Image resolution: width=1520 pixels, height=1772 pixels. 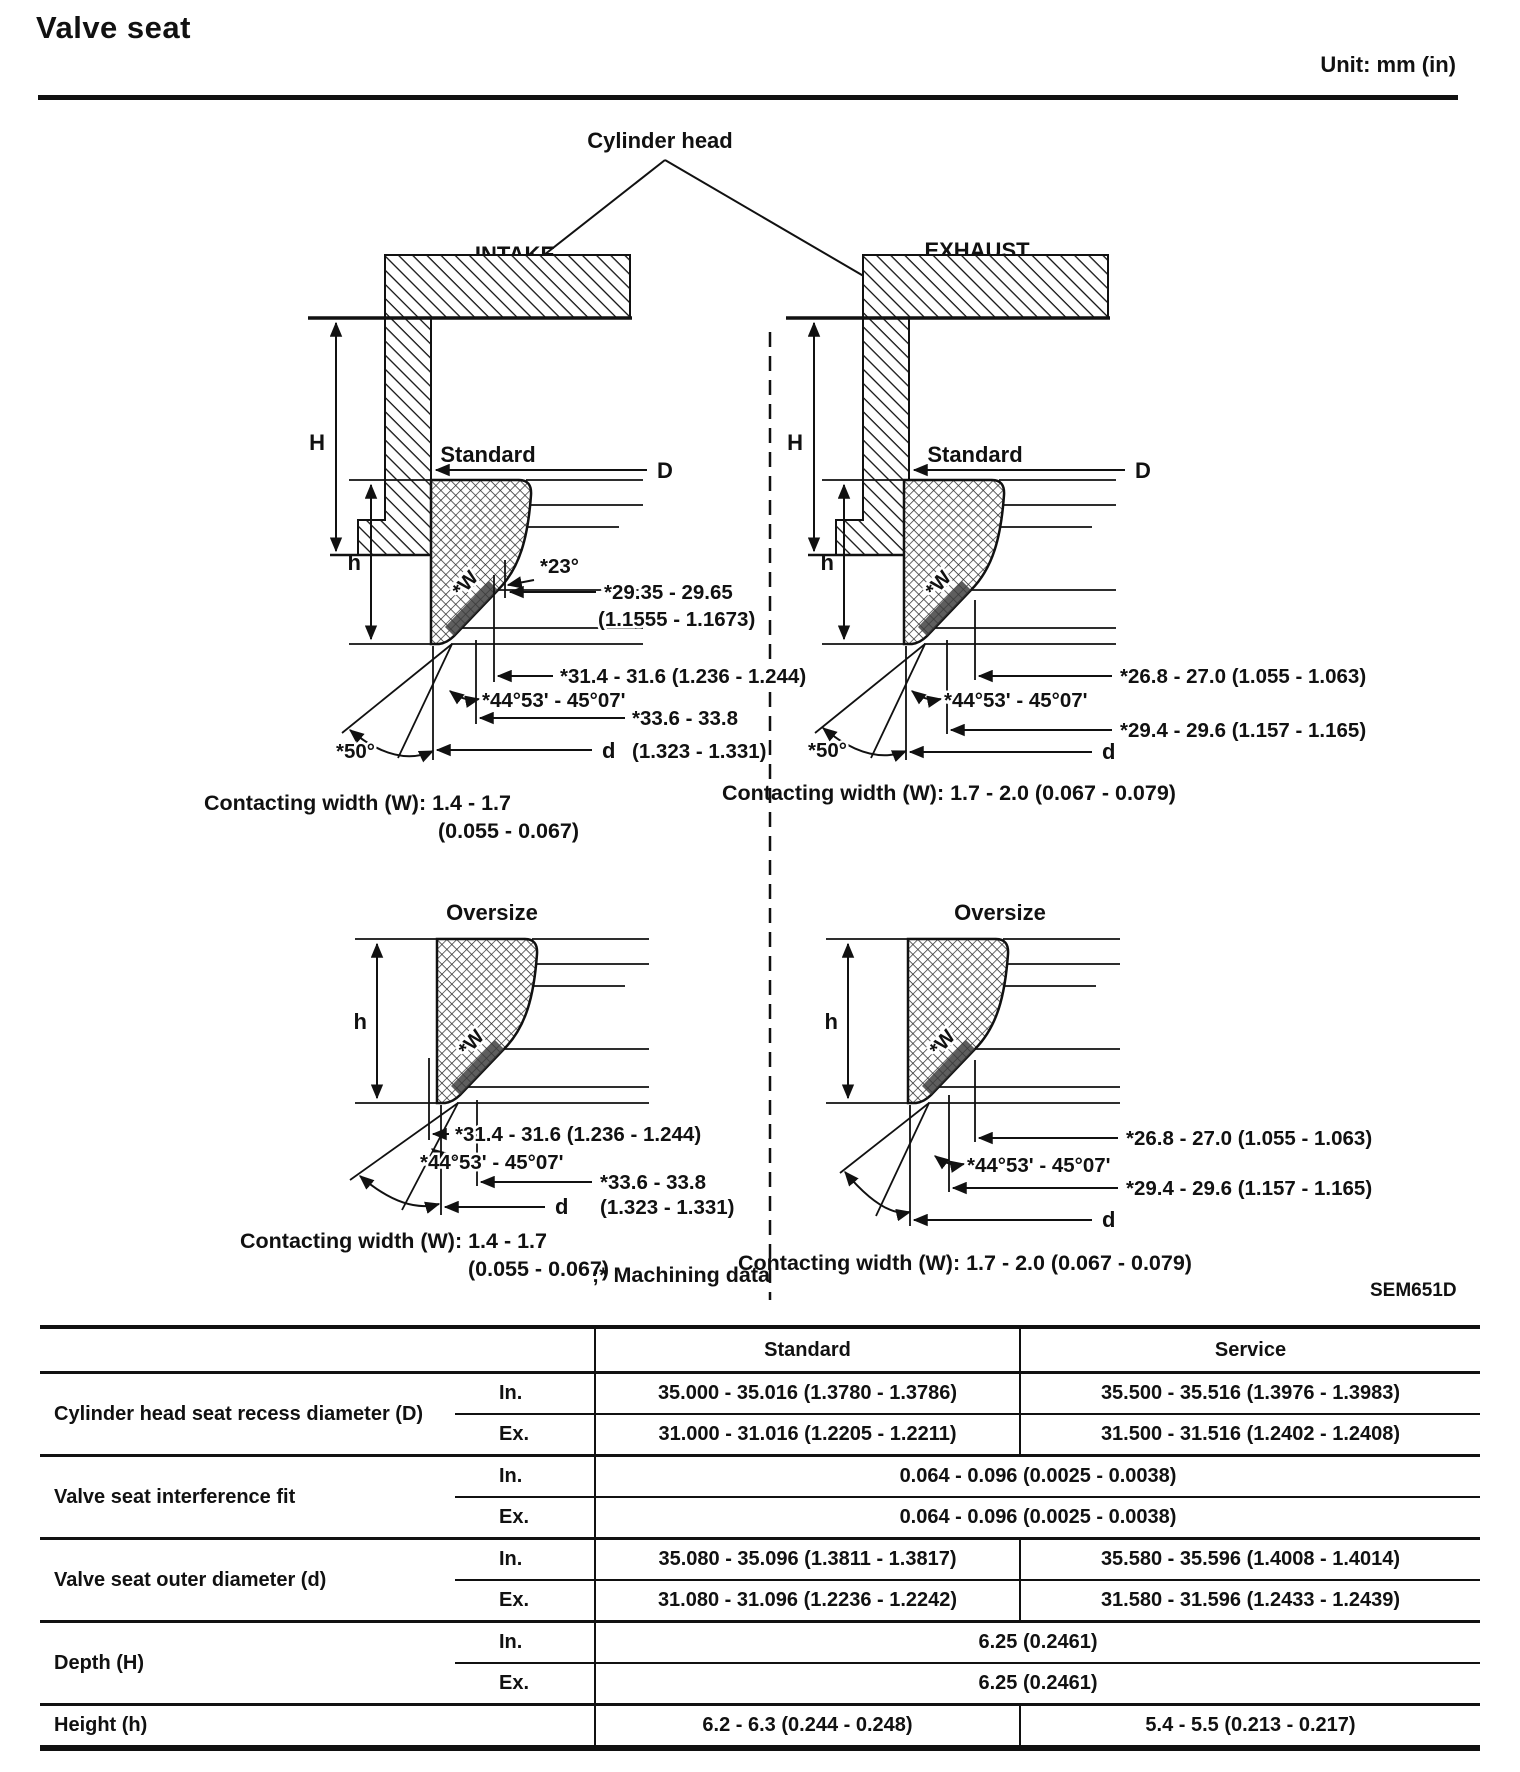 What do you see at coordinates (113, 27) in the screenshot?
I see `page-title: Valve seat` at bounding box center [113, 27].